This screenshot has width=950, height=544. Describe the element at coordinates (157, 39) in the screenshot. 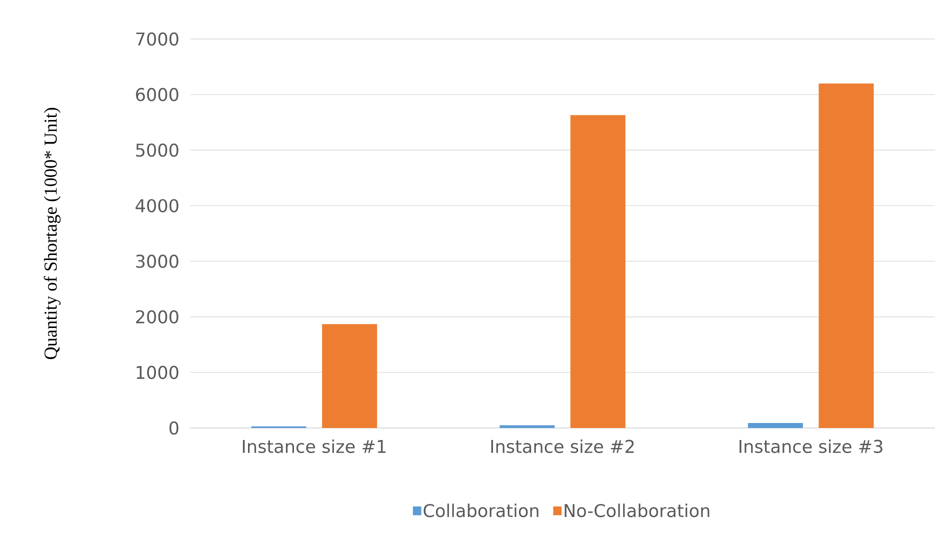

I see `y-tick-label: 7000` at that location.